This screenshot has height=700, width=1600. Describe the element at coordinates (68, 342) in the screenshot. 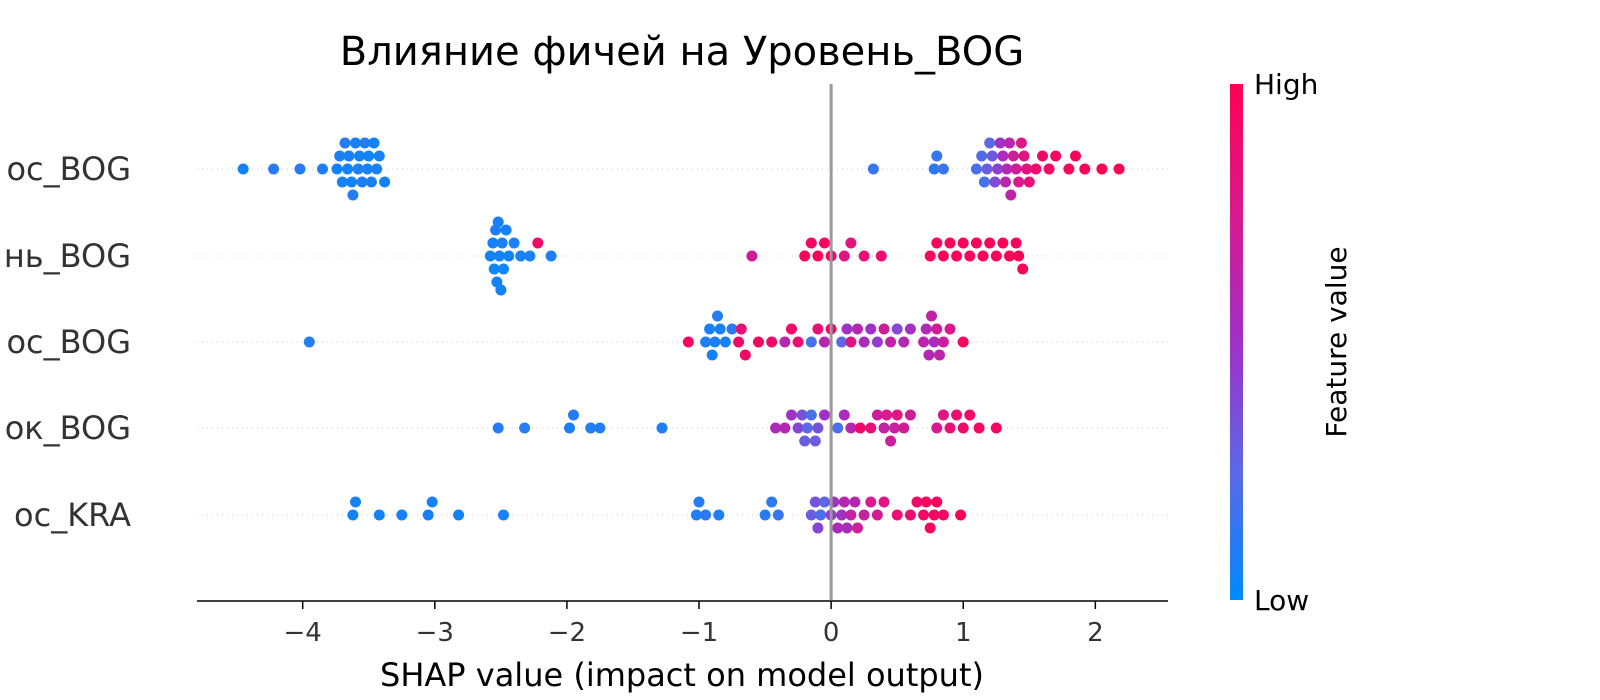

I see `feature-label: ос_BOG` at that location.